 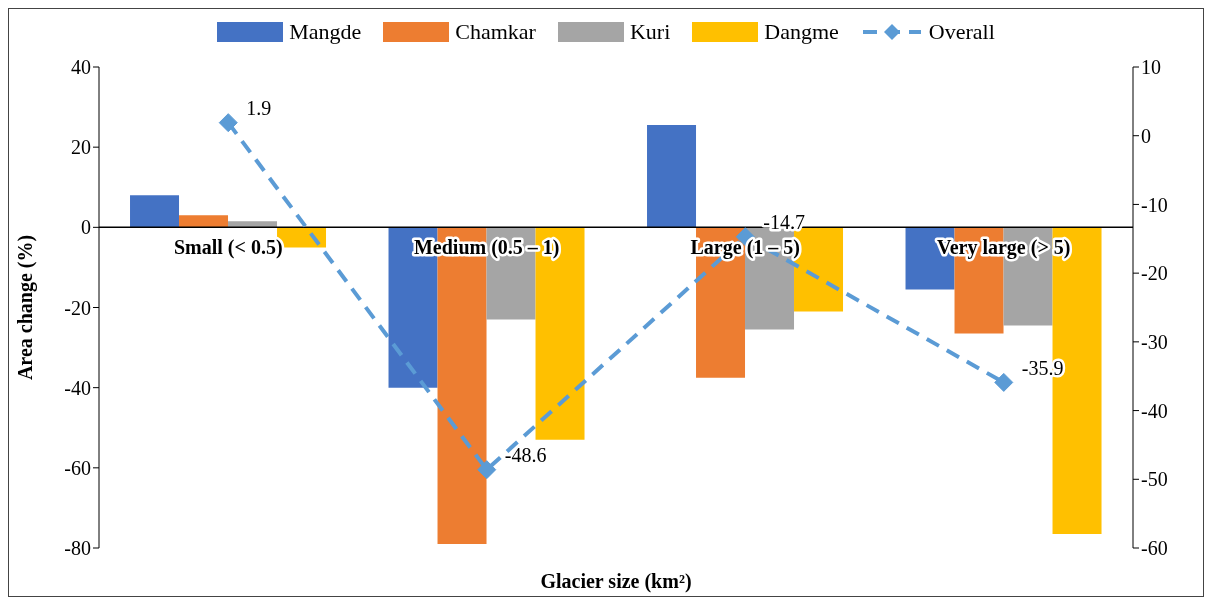 What do you see at coordinates (86, 227) in the screenshot?
I see `y-tick-label: 0` at bounding box center [86, 227].